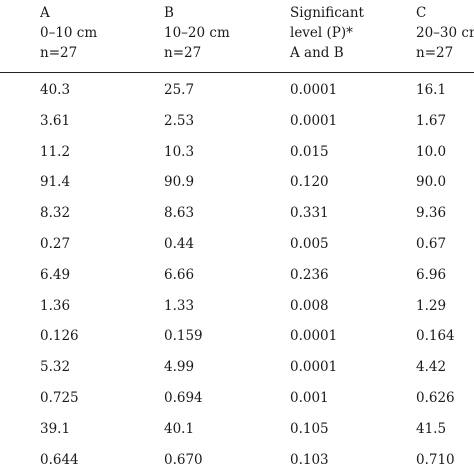  What do you see at coordinates (55, 213) in the screenshot?
I see `cell-a: 8.32` at bounding box center [55, 213].